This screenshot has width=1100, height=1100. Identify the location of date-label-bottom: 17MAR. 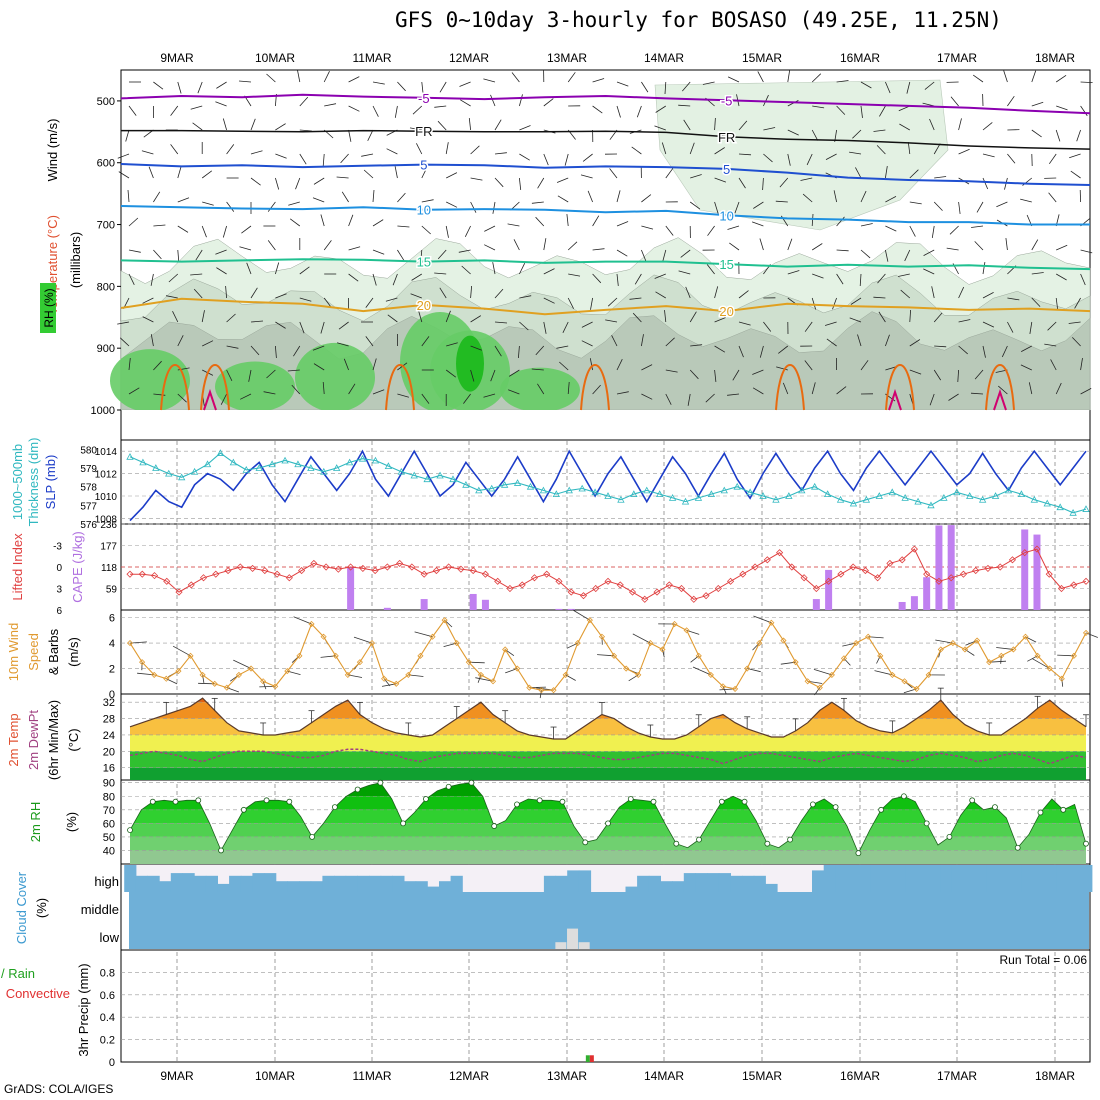
(957, 1076).